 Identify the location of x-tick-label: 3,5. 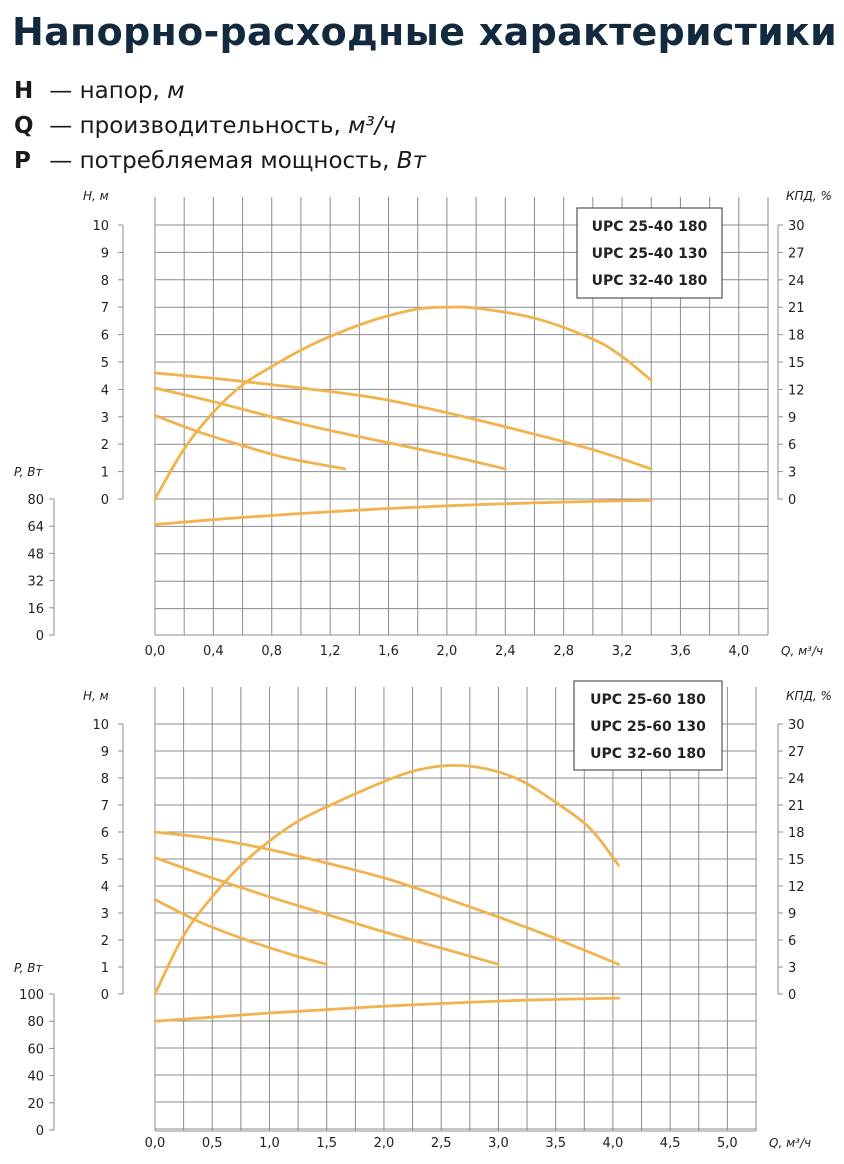
(555, 1143).